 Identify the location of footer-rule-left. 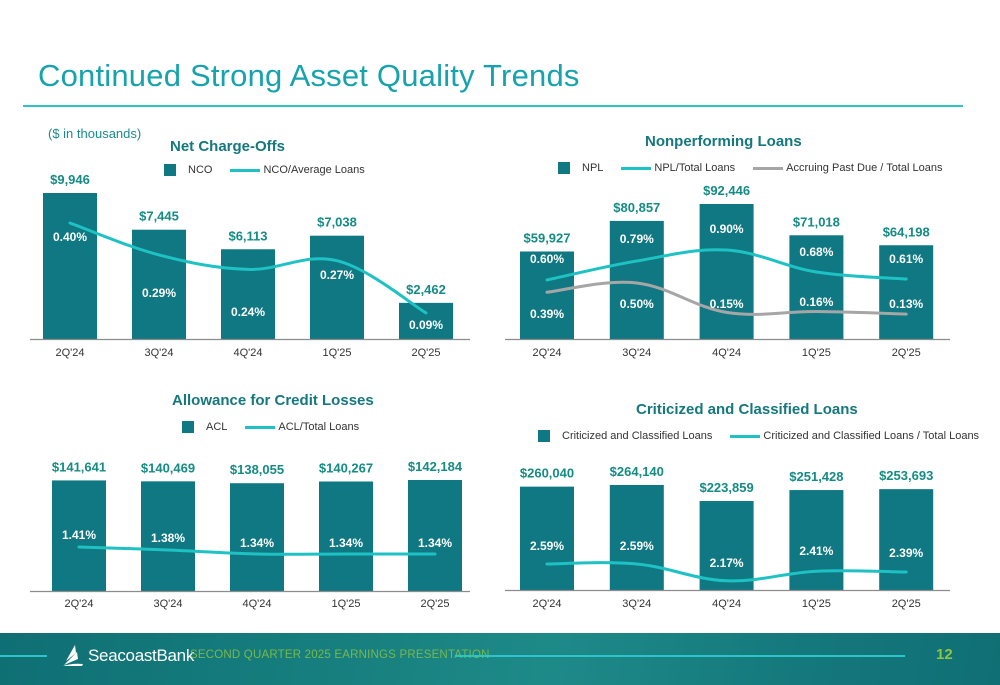
(23, 656).